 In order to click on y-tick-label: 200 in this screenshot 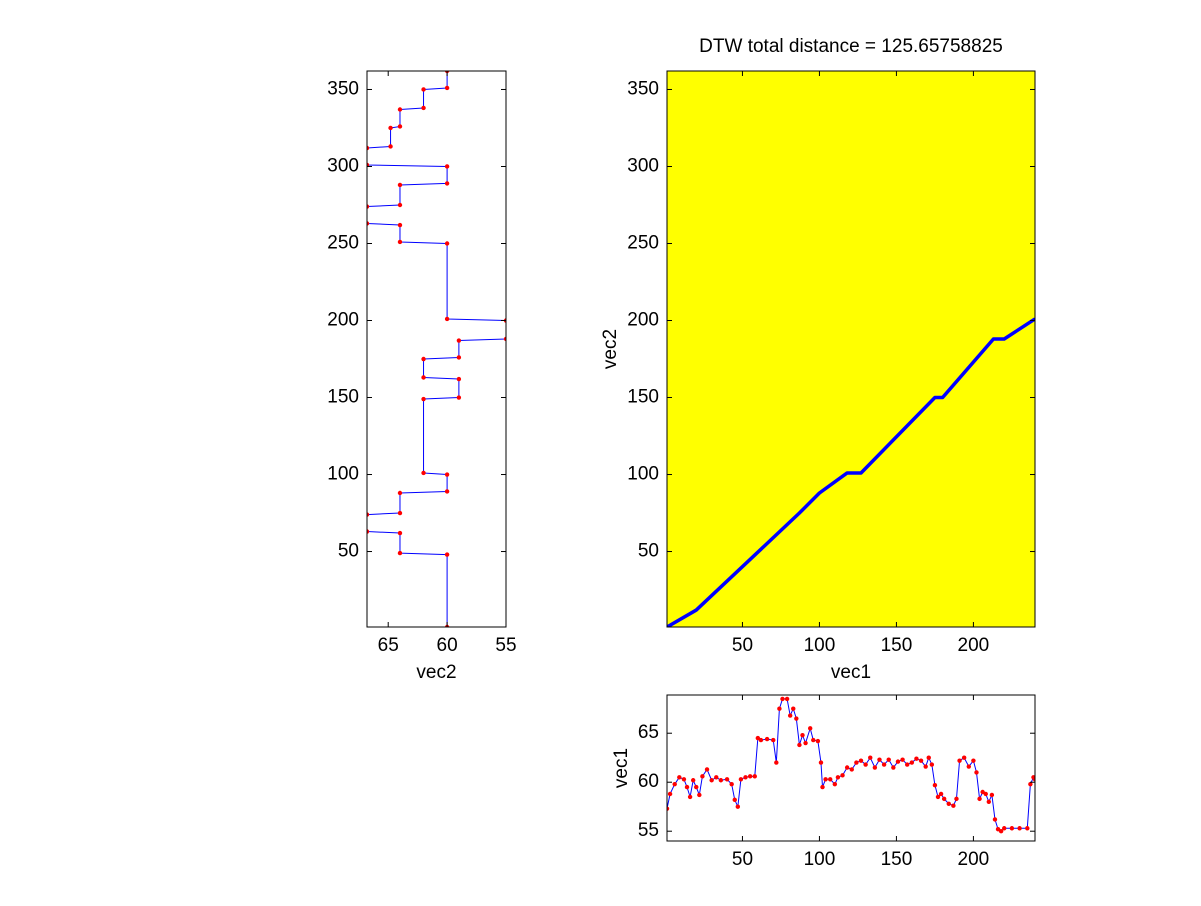, I will do `click(343, 320)`.